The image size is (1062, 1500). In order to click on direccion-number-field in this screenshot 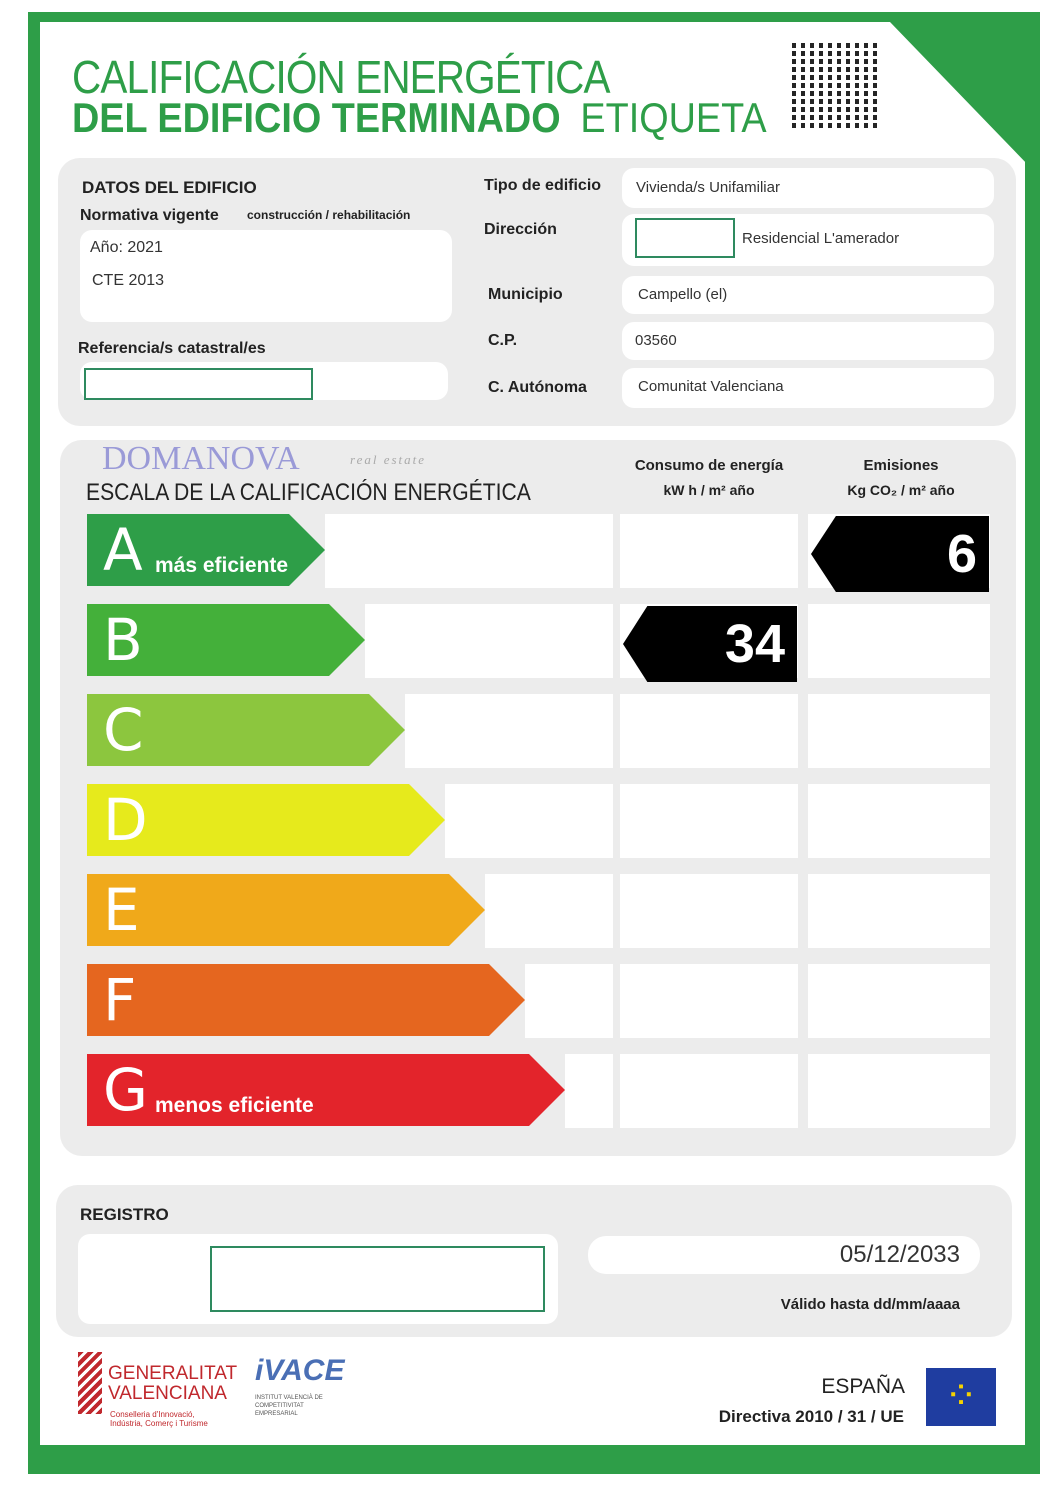, I will do `click(685, 238)`.